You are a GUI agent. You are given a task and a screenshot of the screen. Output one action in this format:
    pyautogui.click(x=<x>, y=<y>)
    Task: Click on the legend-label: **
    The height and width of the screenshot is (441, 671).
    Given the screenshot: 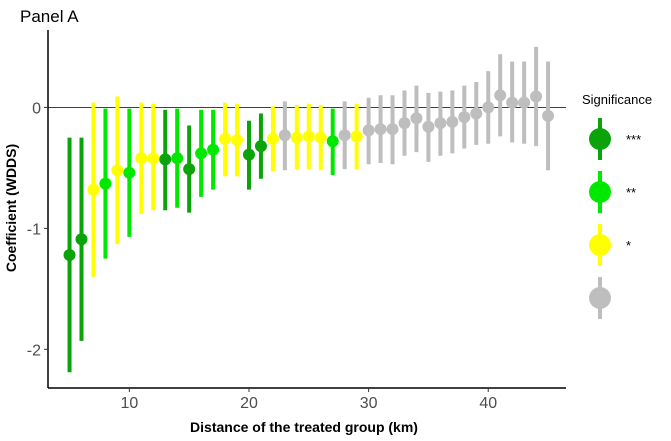 What is the action you would take?
    pyautogui.click(x=631, y=192)
    